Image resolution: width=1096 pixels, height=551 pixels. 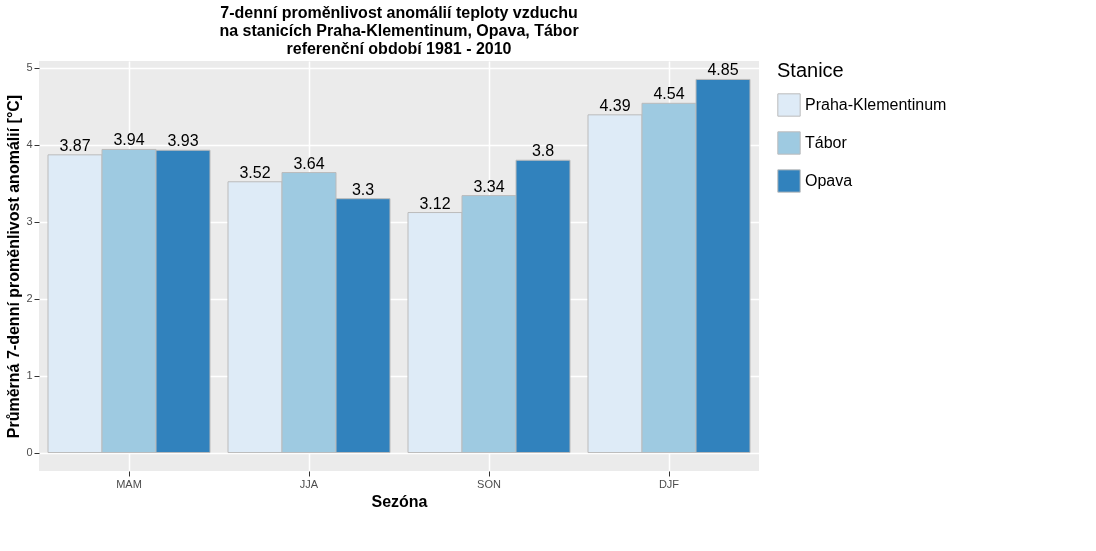 I want to click on data-label: 3.8, so click(x=543, y=151).